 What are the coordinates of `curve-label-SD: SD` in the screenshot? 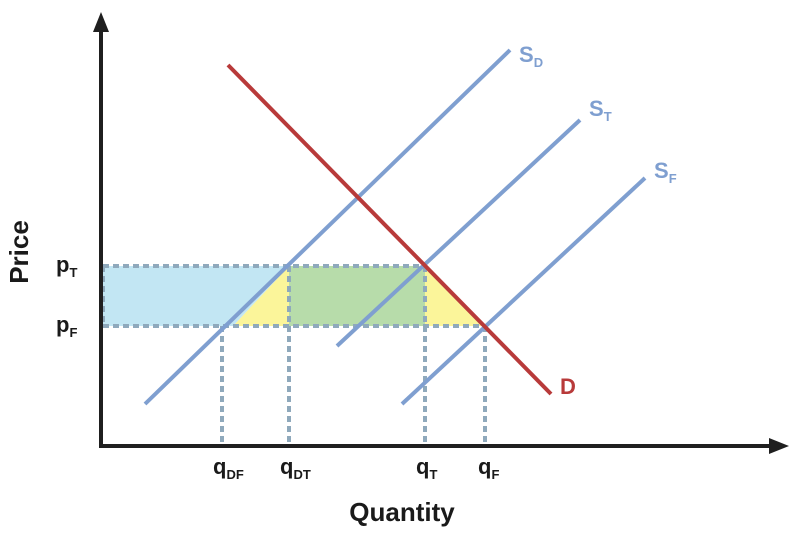 It's located at (531, 56).